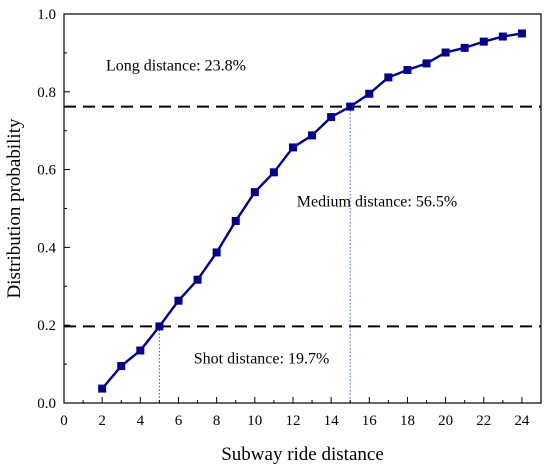  Describe the element at coordinates (217, 421) in the screenshot. I see `x-tick-label: 8` at that location.